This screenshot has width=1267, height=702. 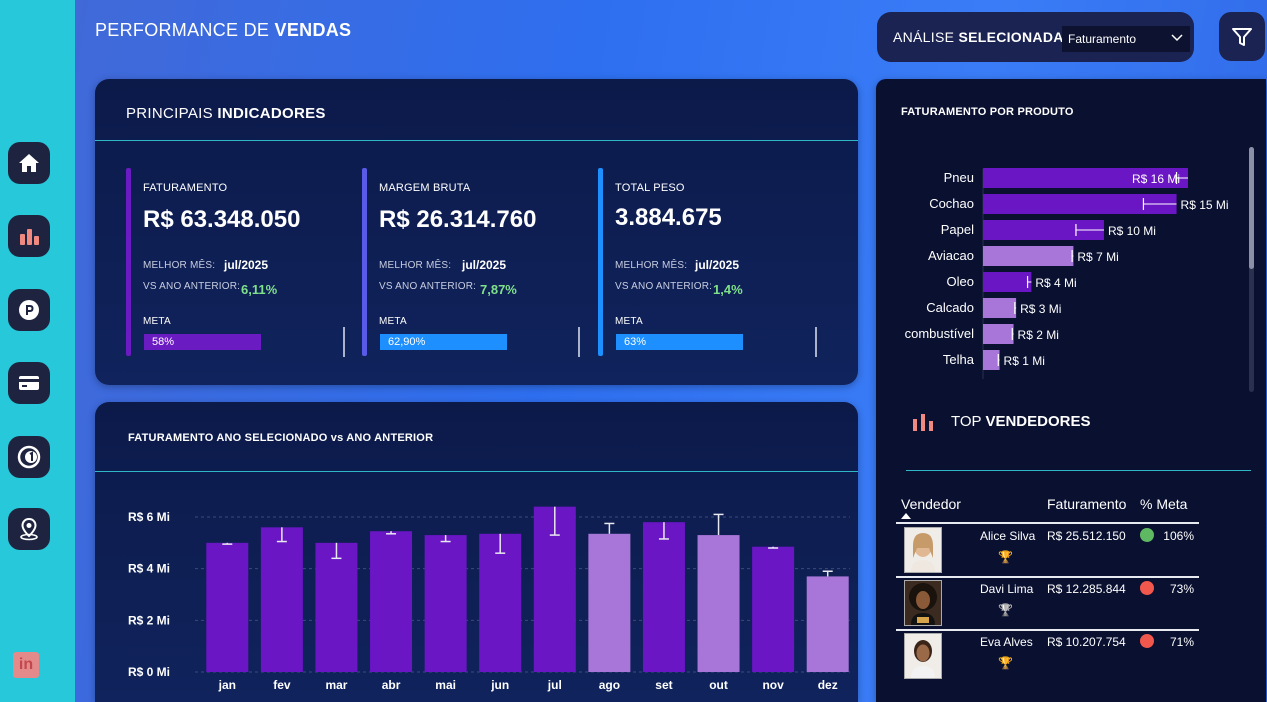 I want to click on x-tick-label: ago, so click(x=609, y=685).